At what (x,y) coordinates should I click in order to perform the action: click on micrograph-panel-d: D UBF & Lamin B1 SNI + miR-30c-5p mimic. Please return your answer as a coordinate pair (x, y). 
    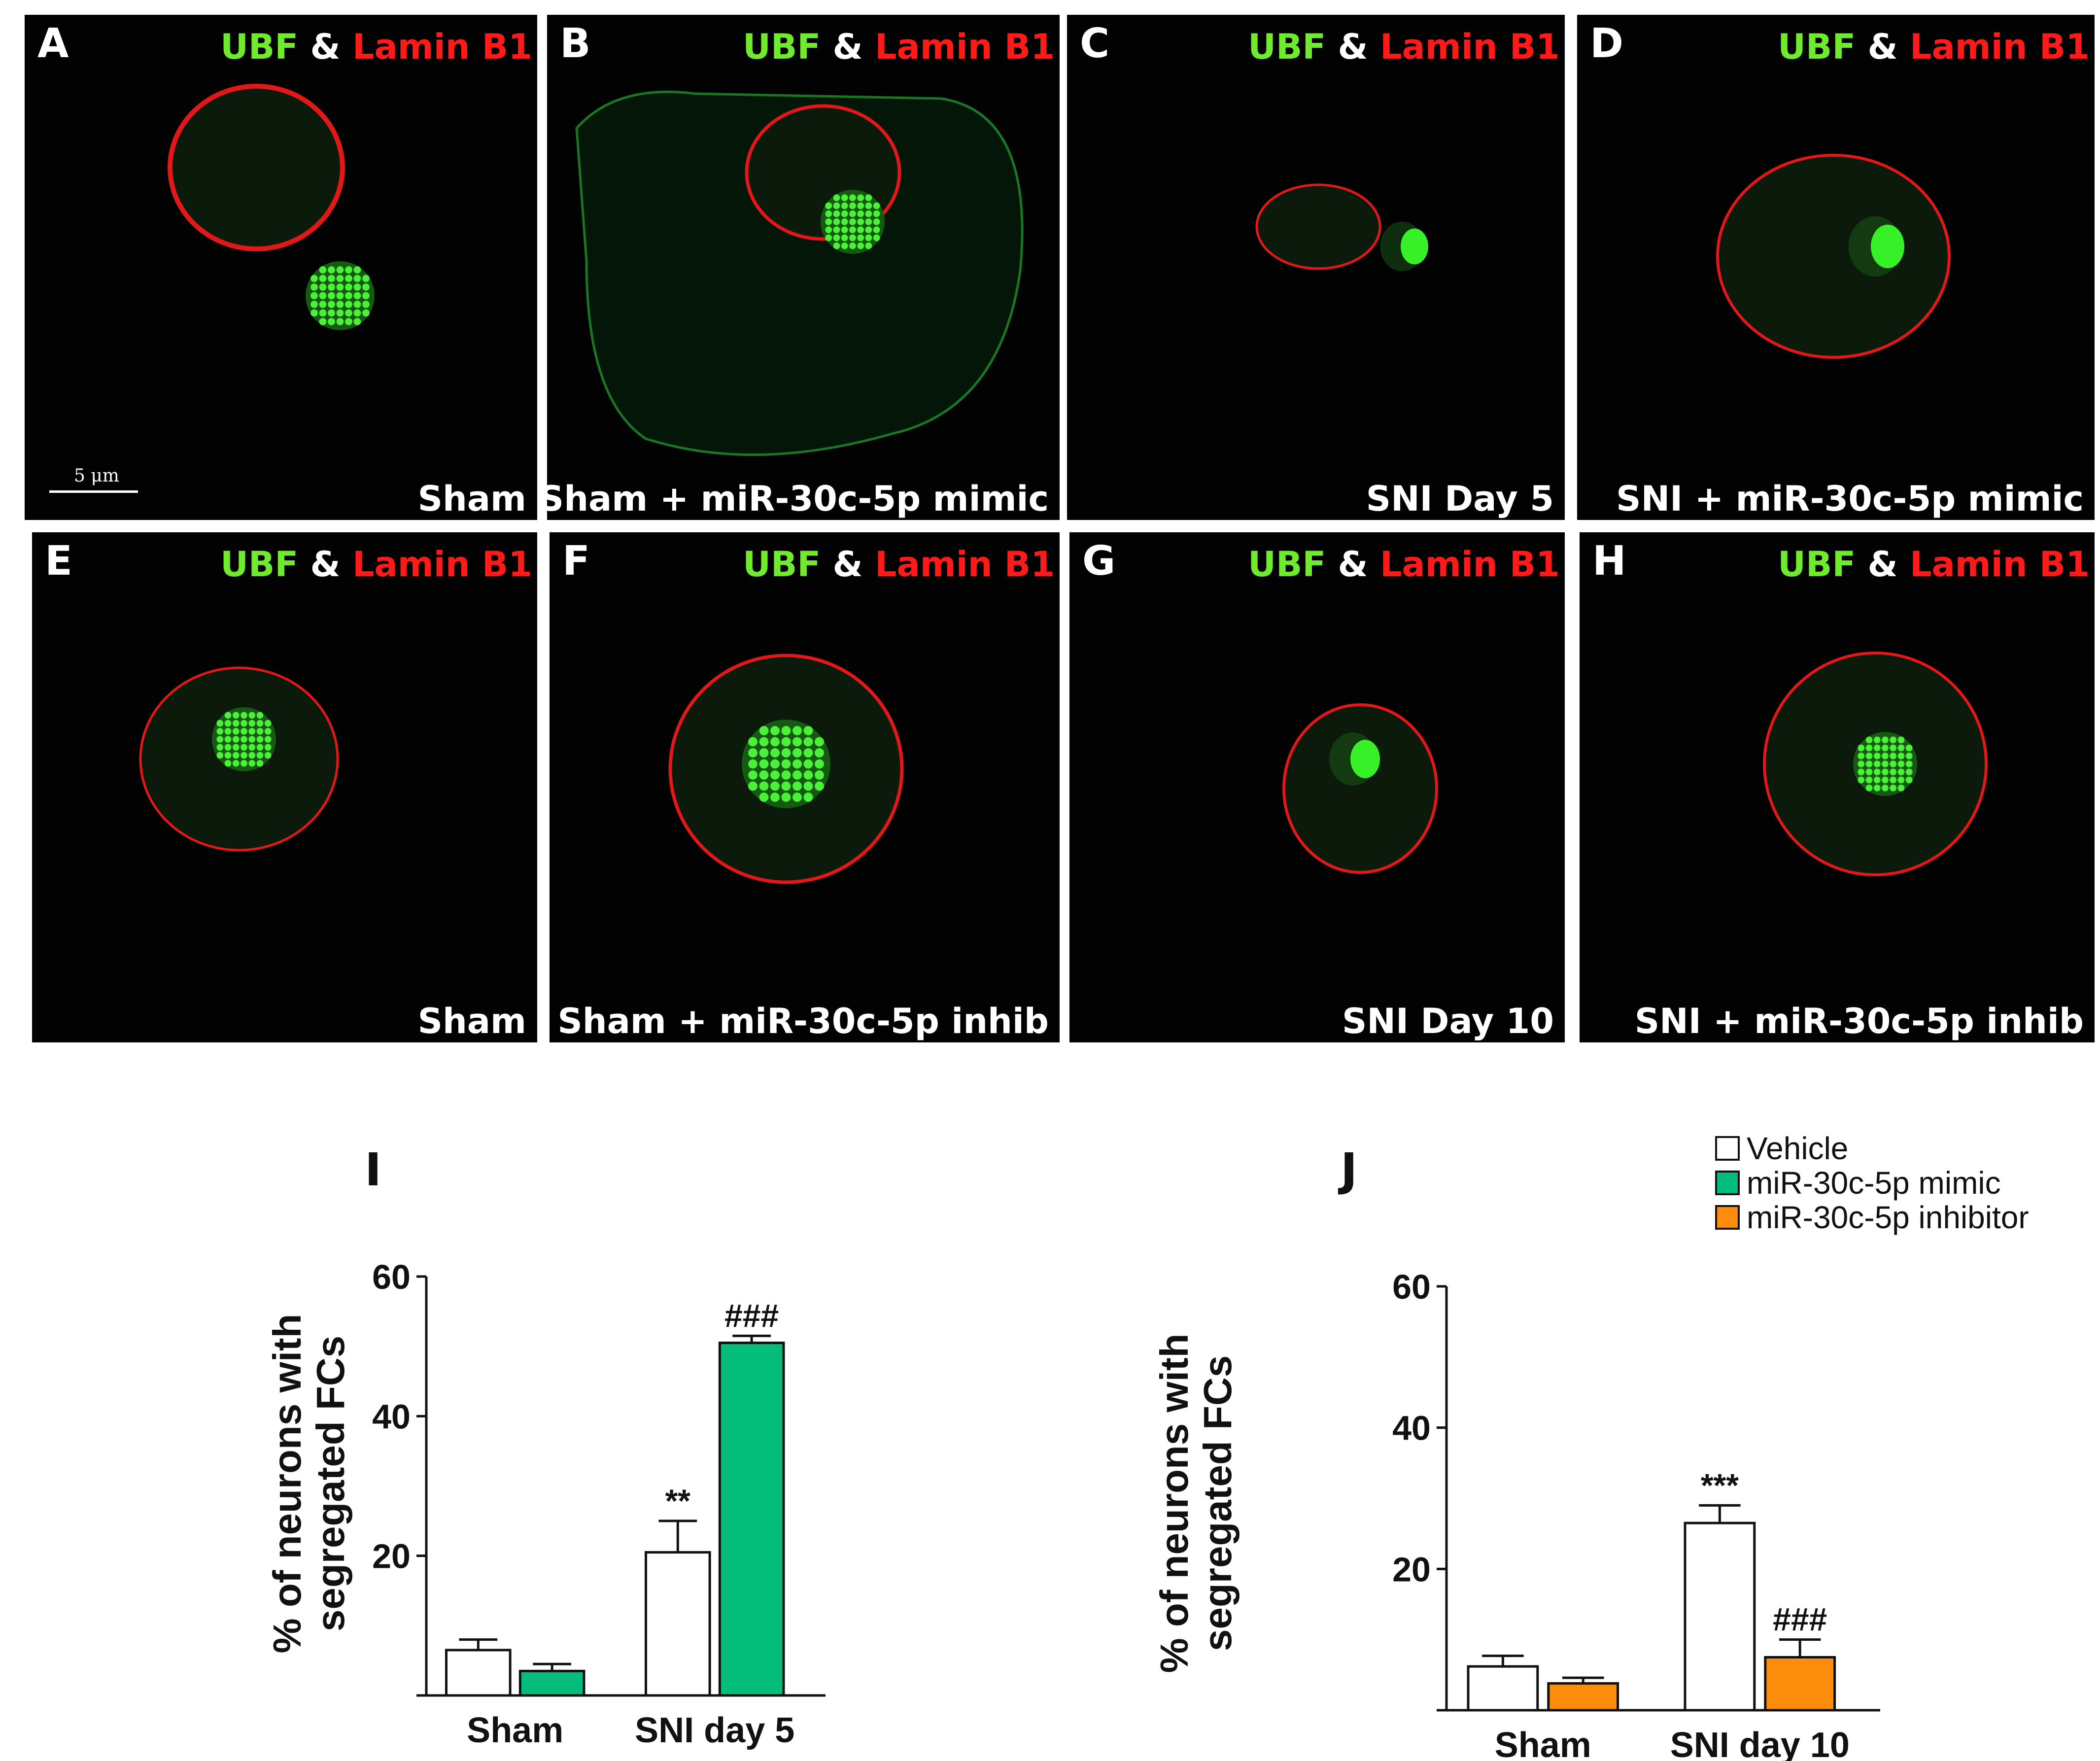
    Looking at the image, I should click on (1836, 267).